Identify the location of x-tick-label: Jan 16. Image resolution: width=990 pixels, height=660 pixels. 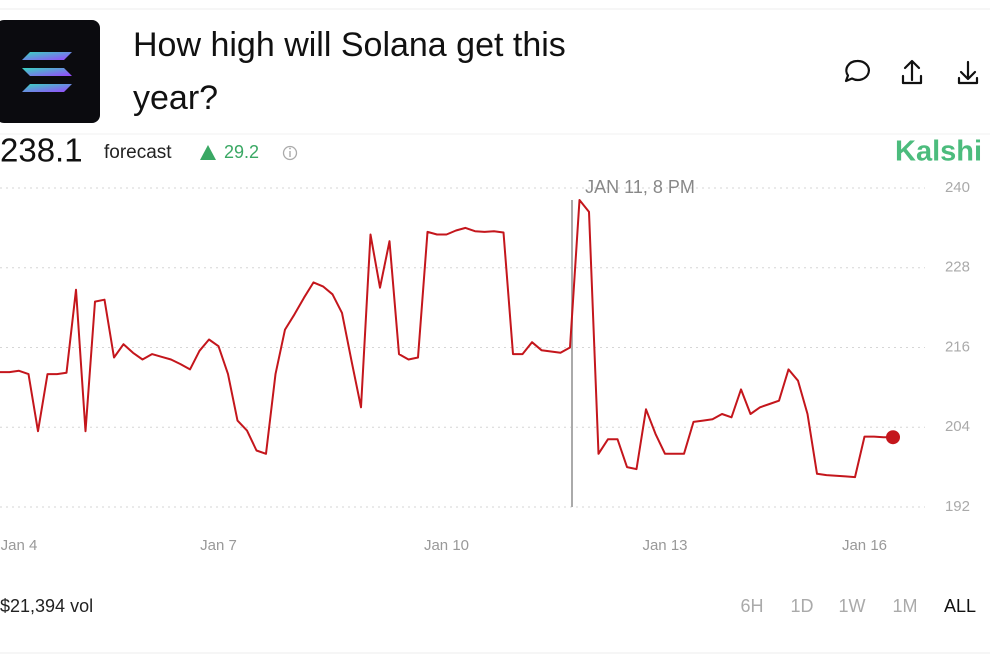
(864, 545).